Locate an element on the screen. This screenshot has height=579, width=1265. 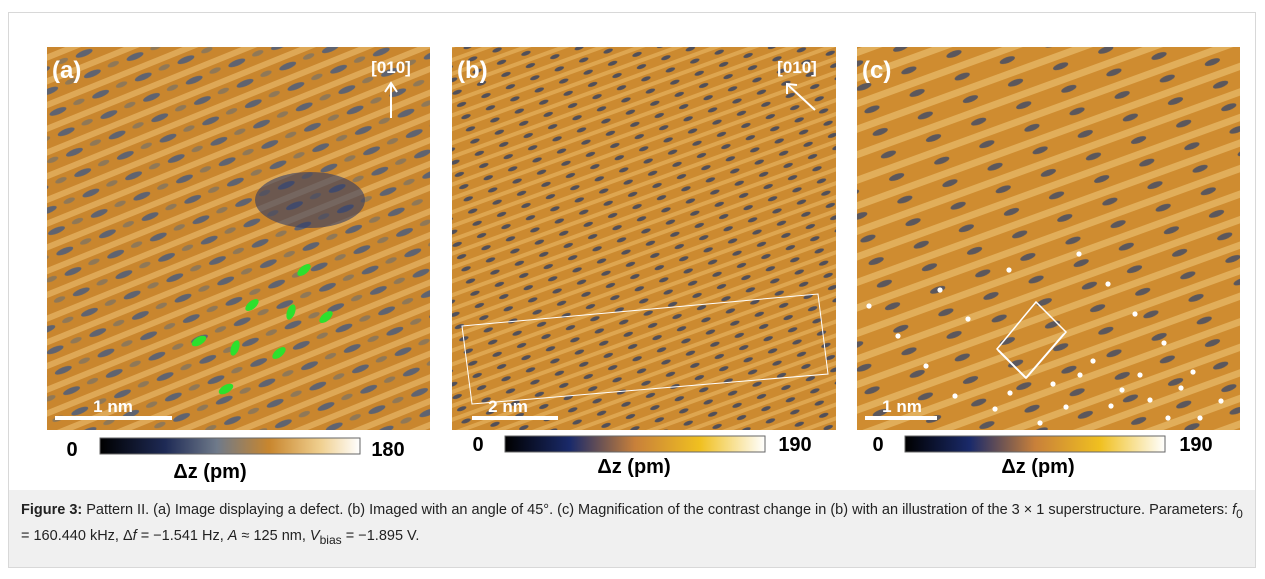
caption-text: V is located at coordinates (314, 535).